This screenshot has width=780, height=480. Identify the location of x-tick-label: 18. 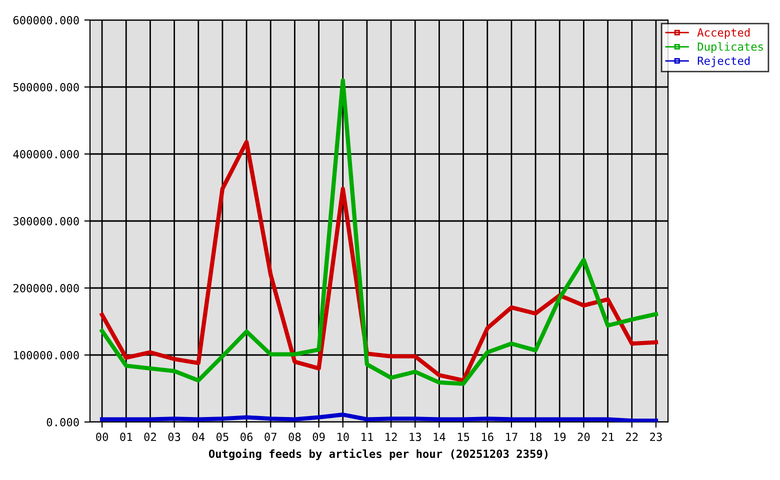
(536, 437).